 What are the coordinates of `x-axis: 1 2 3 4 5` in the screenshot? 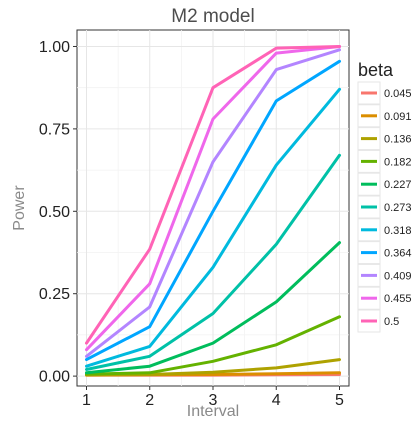 It's located at (213, 397).